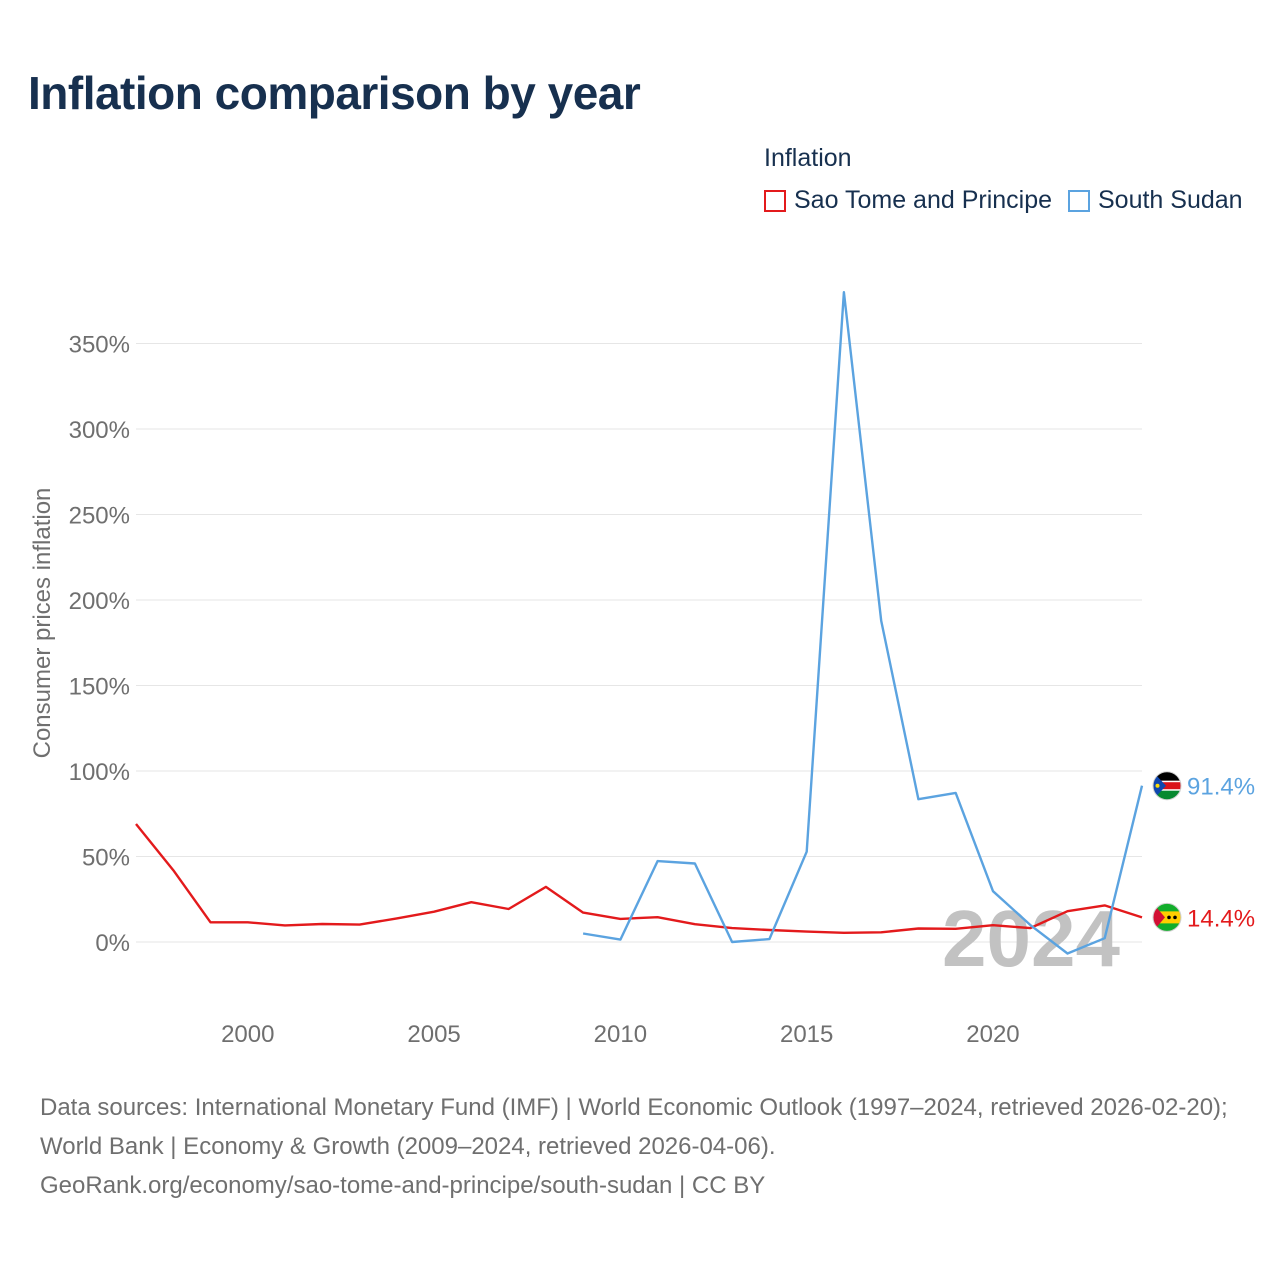 The height and width of the screenshot is (1280, 1280). Describe the element at coordinates (657, 917) in the screenshot. I see `data-point-sao-tome-and-principe-2011` at that location.